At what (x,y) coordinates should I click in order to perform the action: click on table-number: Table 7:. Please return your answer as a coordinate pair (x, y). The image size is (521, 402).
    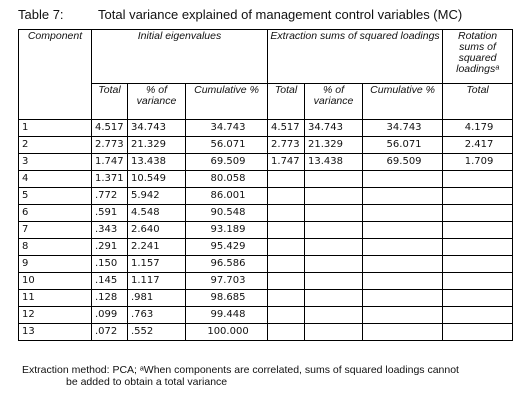
    Looking at the image, I should click on (41, 14).